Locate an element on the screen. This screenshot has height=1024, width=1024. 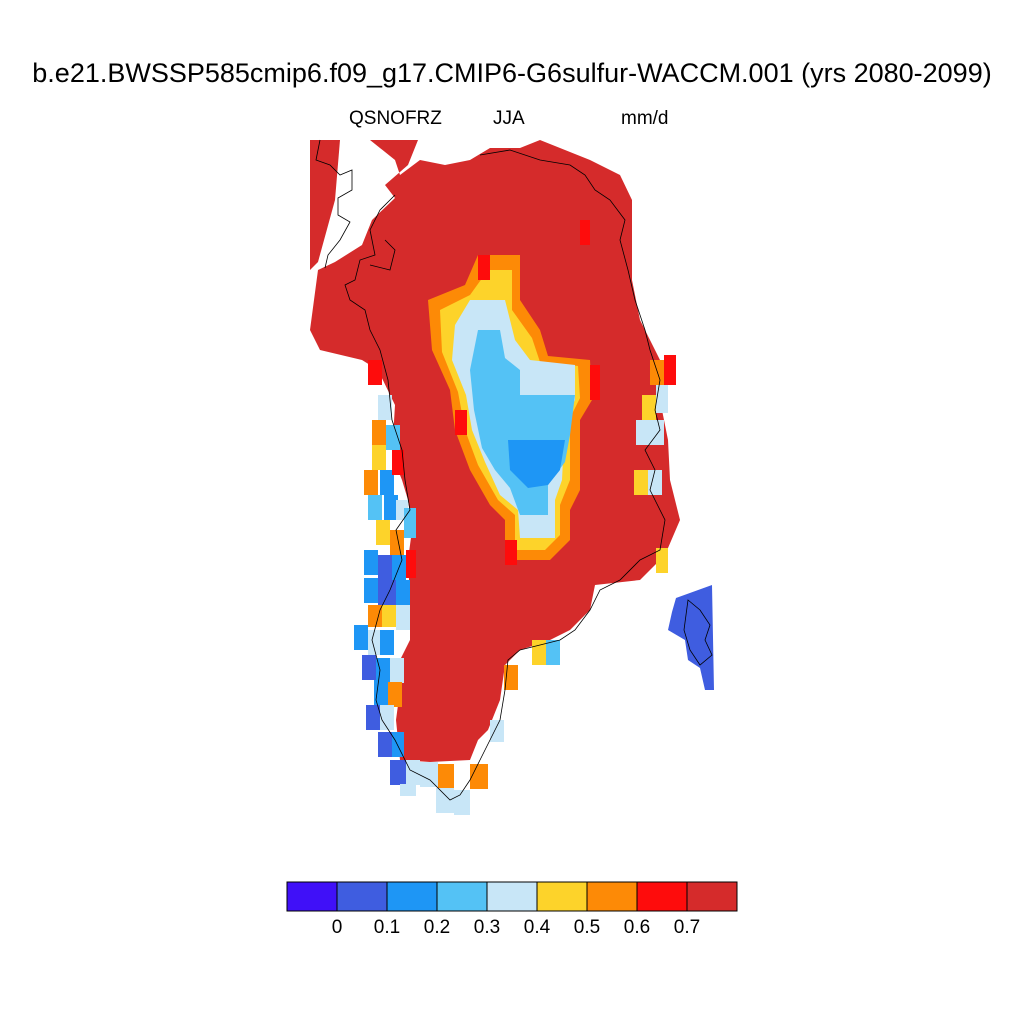
colorbar-tick-label: 0.1 is located at coordinates (387, 927).